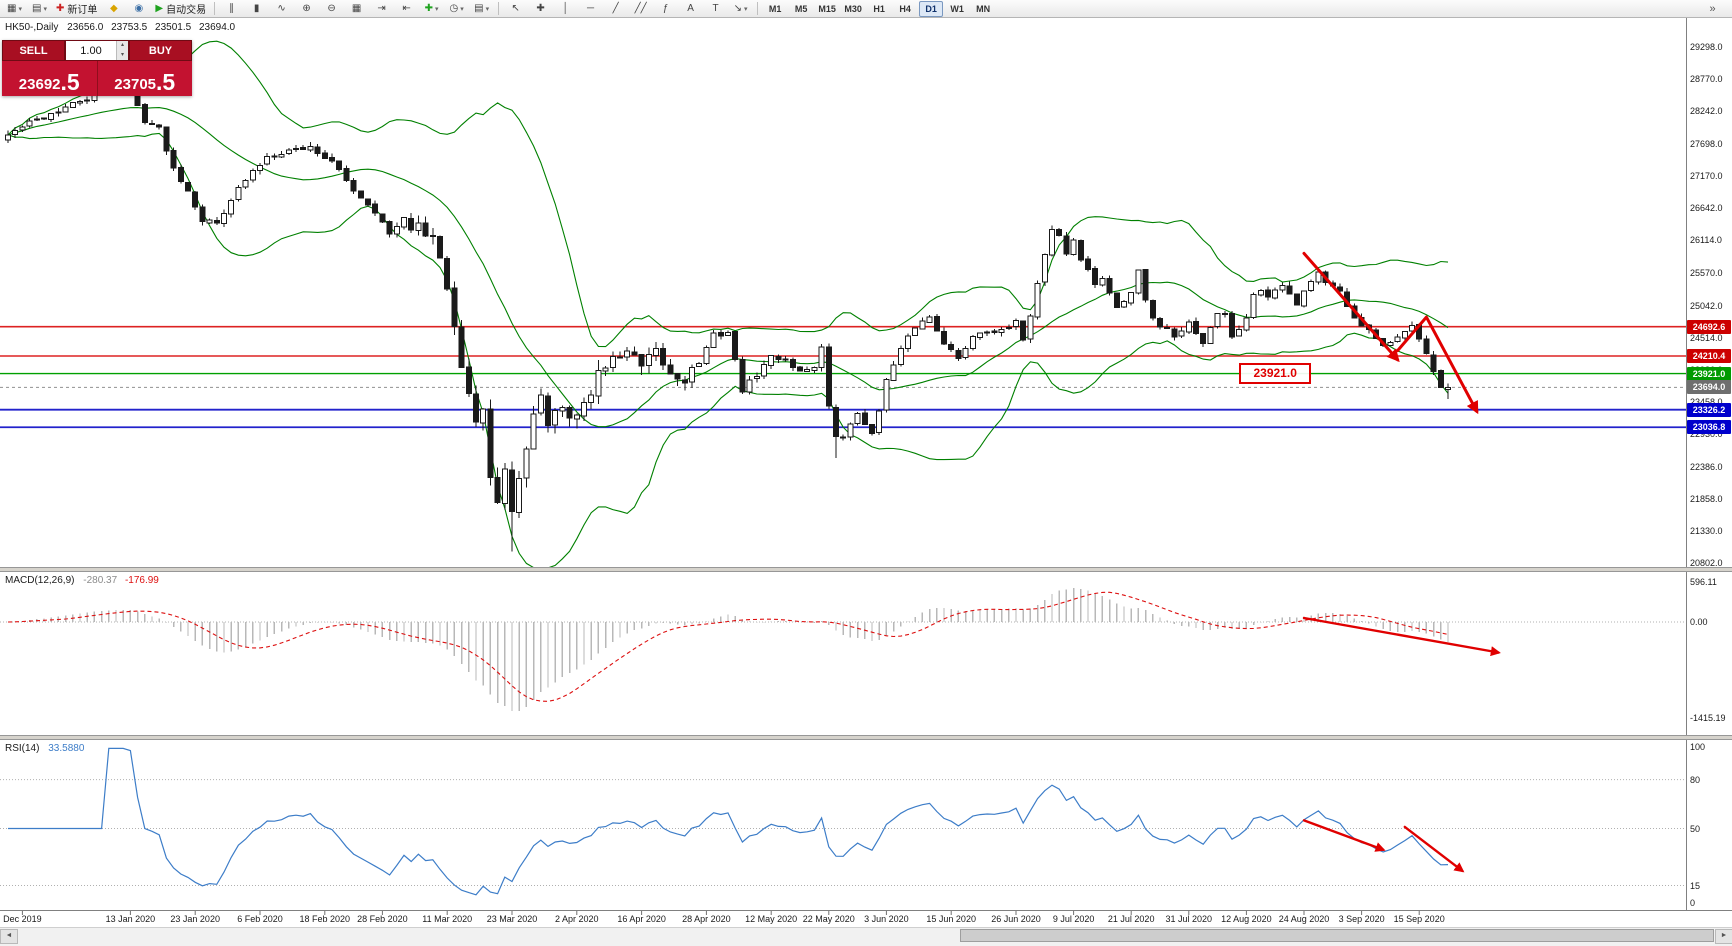 This screenshot has height=946, width=1732. What do you see at coordinates (406, 8) in the screenshot?
I see `chart-shift-button: ⇤` at bounding box center [406, 8].